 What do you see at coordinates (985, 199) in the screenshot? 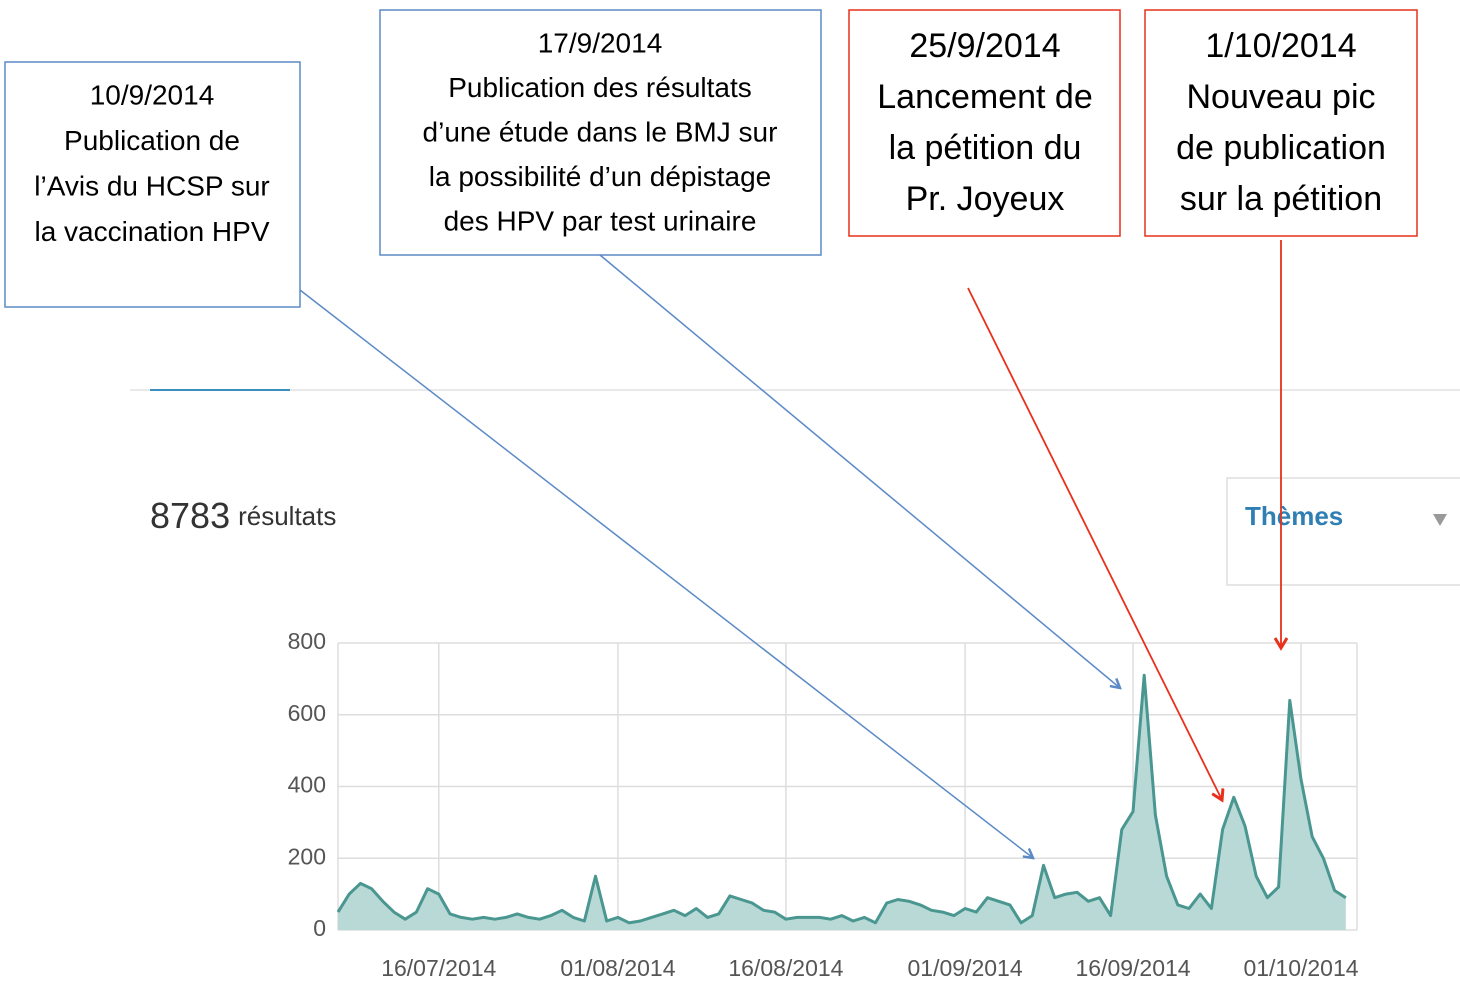
I see `annotation-line: Pr. Joyeux` at bounding box center [985, 199].